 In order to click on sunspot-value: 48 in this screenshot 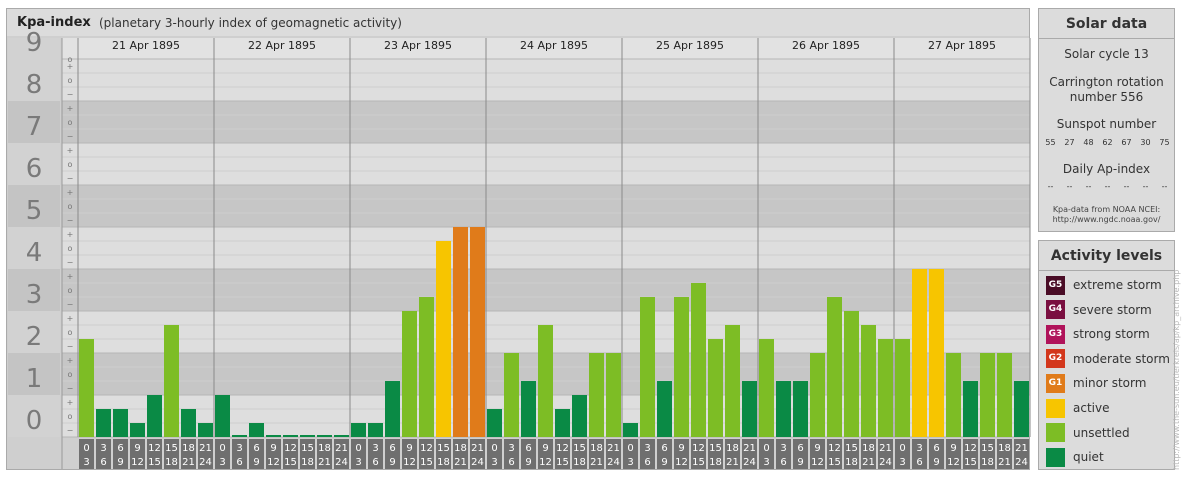, I will do `click(1088, 142)`.